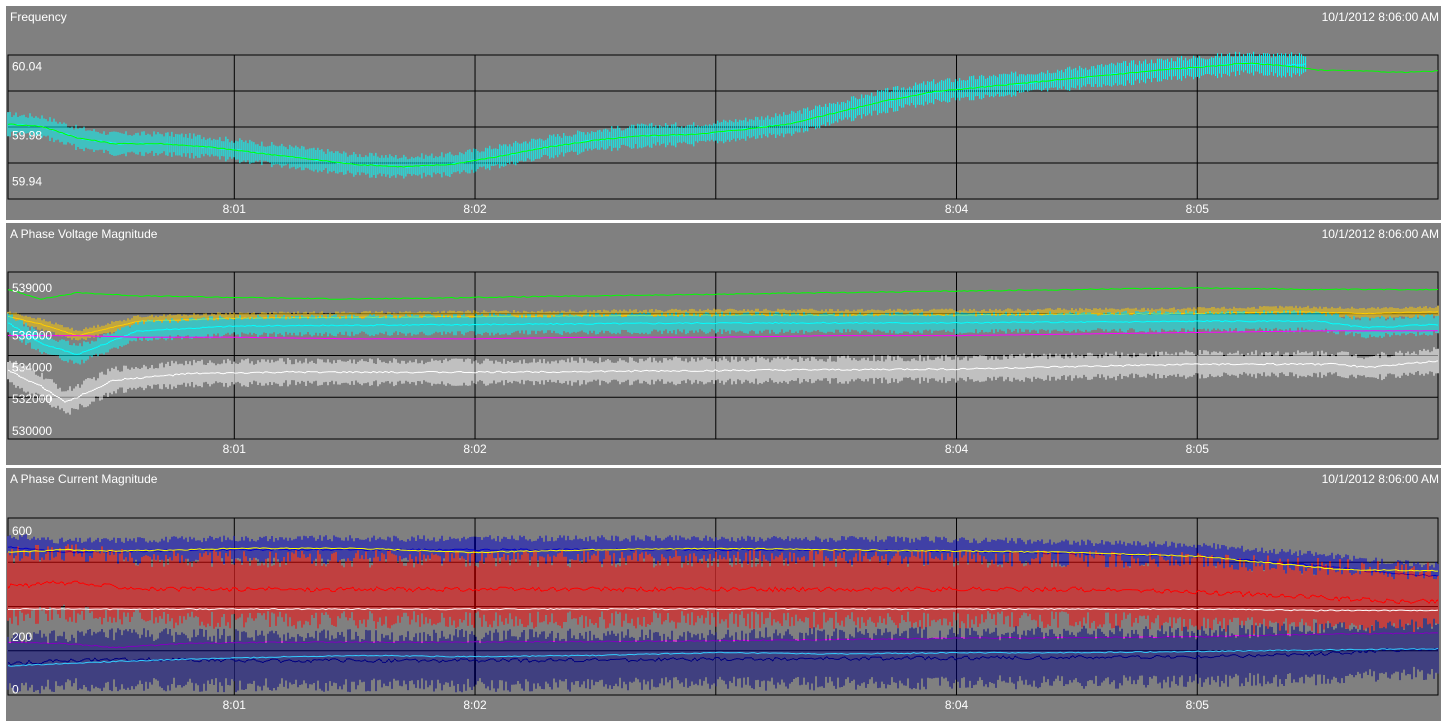 This screenshot has height=725, width=1441. What do you see at coordinates (32, 367) in the screenshot?
I see `y-tick-label: 534000` at bounding box center [32, 367].